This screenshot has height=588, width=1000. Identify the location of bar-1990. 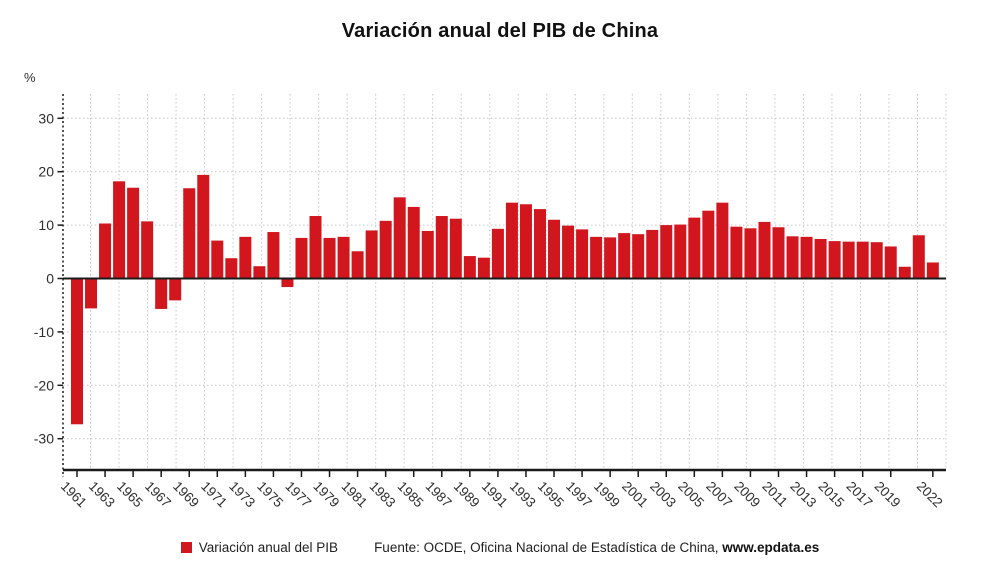
(483, 268).